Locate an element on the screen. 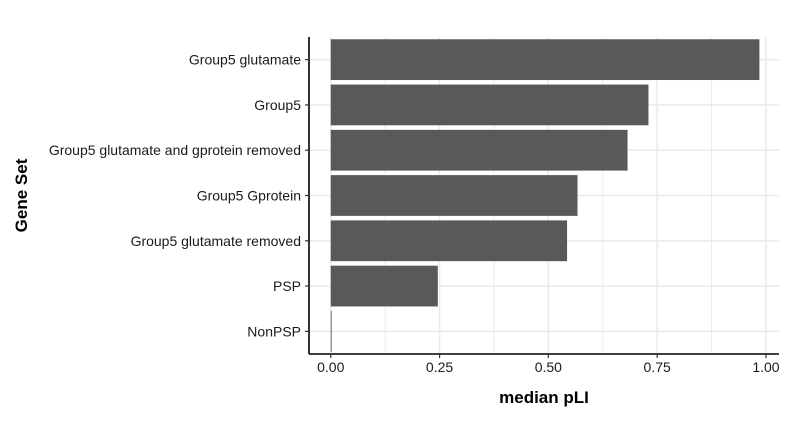 This screenshot has width=798, height=421. y-tick-label: NonPSP is located at coordinates (274, 331).